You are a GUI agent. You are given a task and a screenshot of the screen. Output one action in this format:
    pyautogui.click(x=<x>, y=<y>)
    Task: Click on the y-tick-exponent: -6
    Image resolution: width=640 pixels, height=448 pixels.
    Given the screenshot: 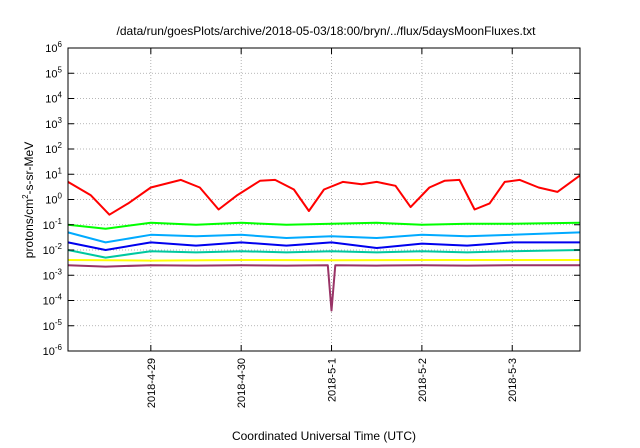 What is the action you would take?
    pyautogui.click(x=59, y=347)
    